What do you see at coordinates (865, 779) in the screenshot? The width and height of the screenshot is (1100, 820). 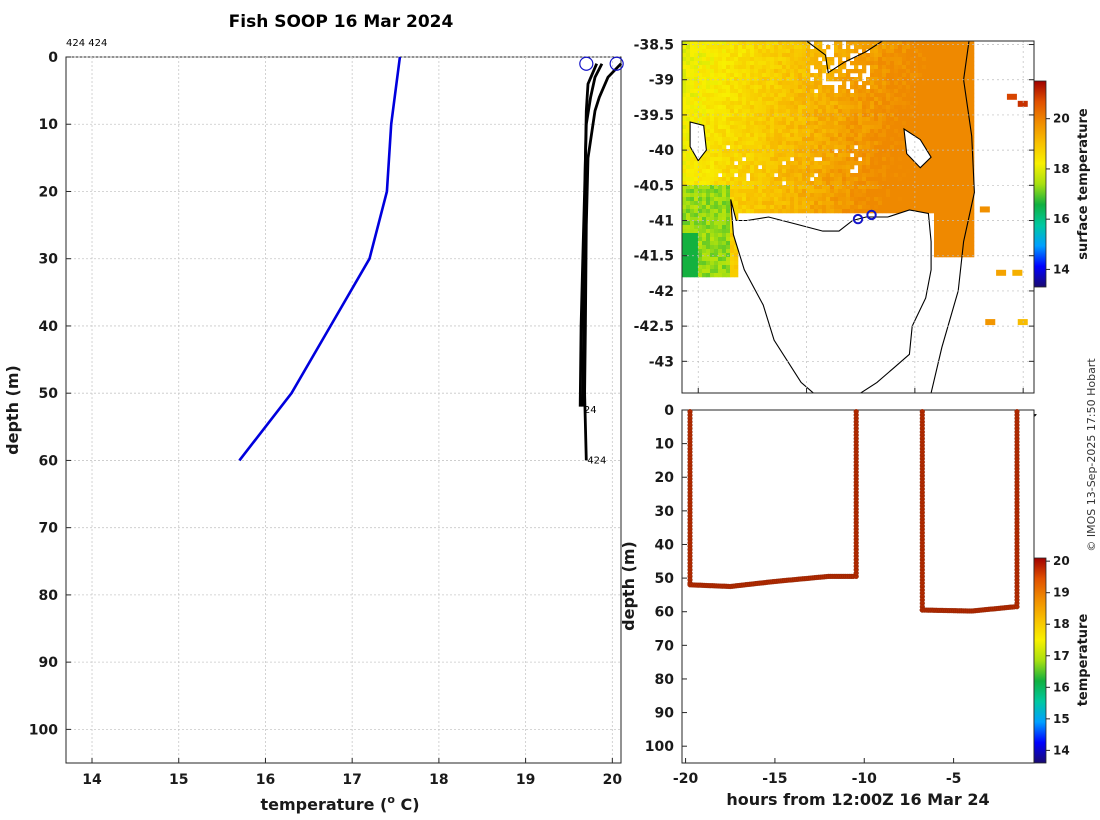 I see `section-xtick-label: -10` at bounding box center [865, 779].